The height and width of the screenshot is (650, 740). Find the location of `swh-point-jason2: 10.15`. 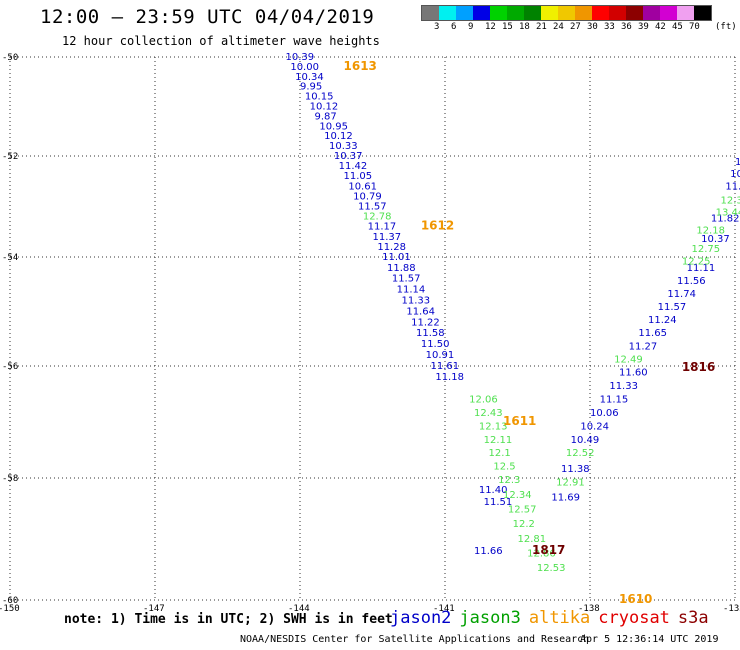

swh-point-jason2: 10.15 is located at coordinates (319, 97).